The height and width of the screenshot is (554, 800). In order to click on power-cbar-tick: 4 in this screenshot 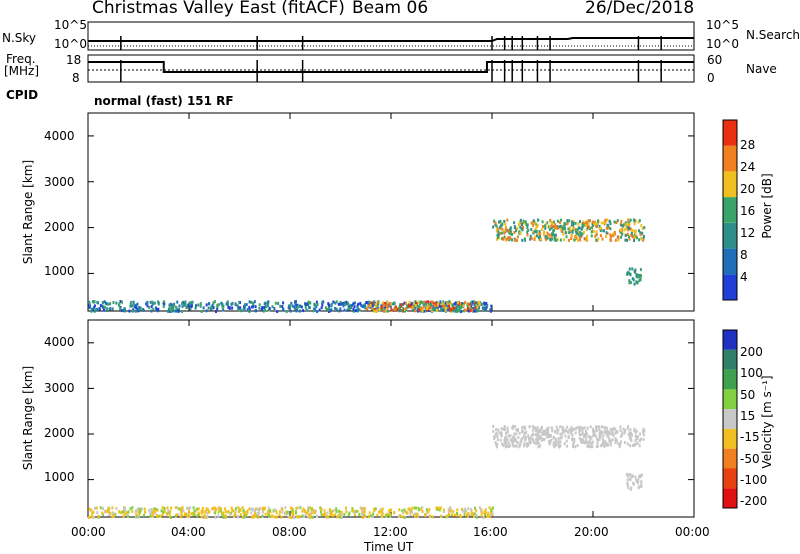, I will do `click(744, 277)`.